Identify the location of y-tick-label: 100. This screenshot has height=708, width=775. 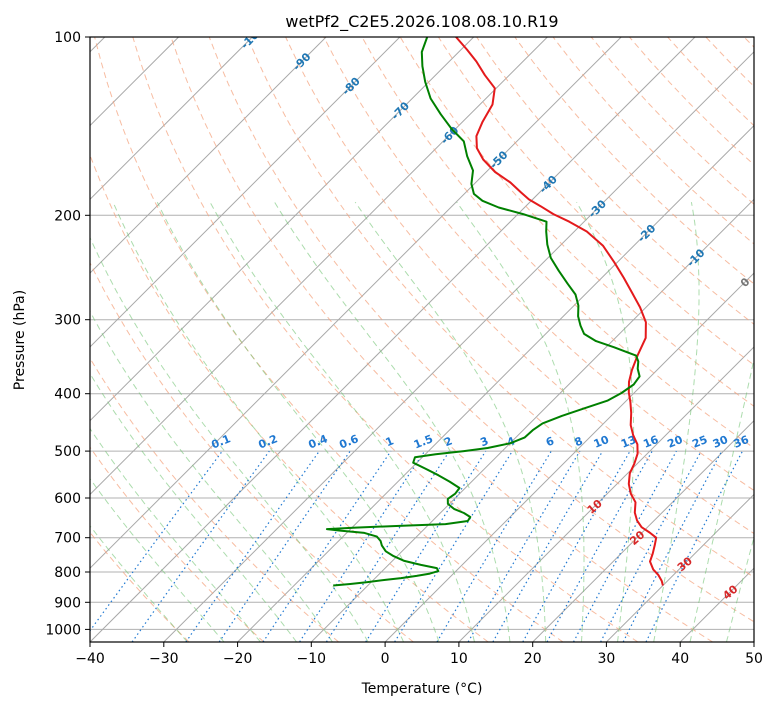
(67, 38).